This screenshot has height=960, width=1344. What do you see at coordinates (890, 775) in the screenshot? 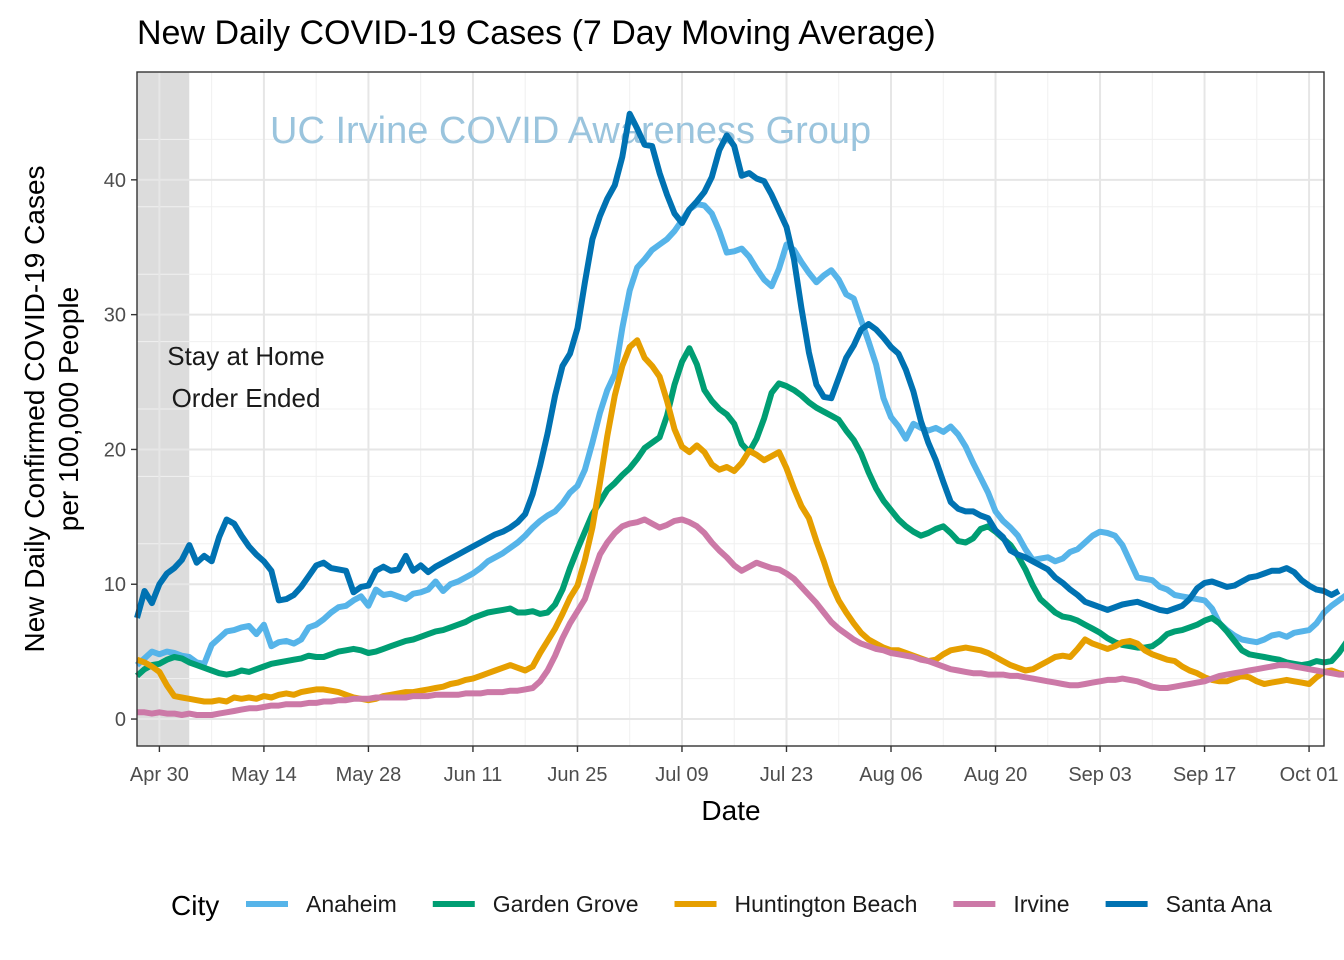
I see `x-tick-label: Aug 06` at bounding box center [890, 775].